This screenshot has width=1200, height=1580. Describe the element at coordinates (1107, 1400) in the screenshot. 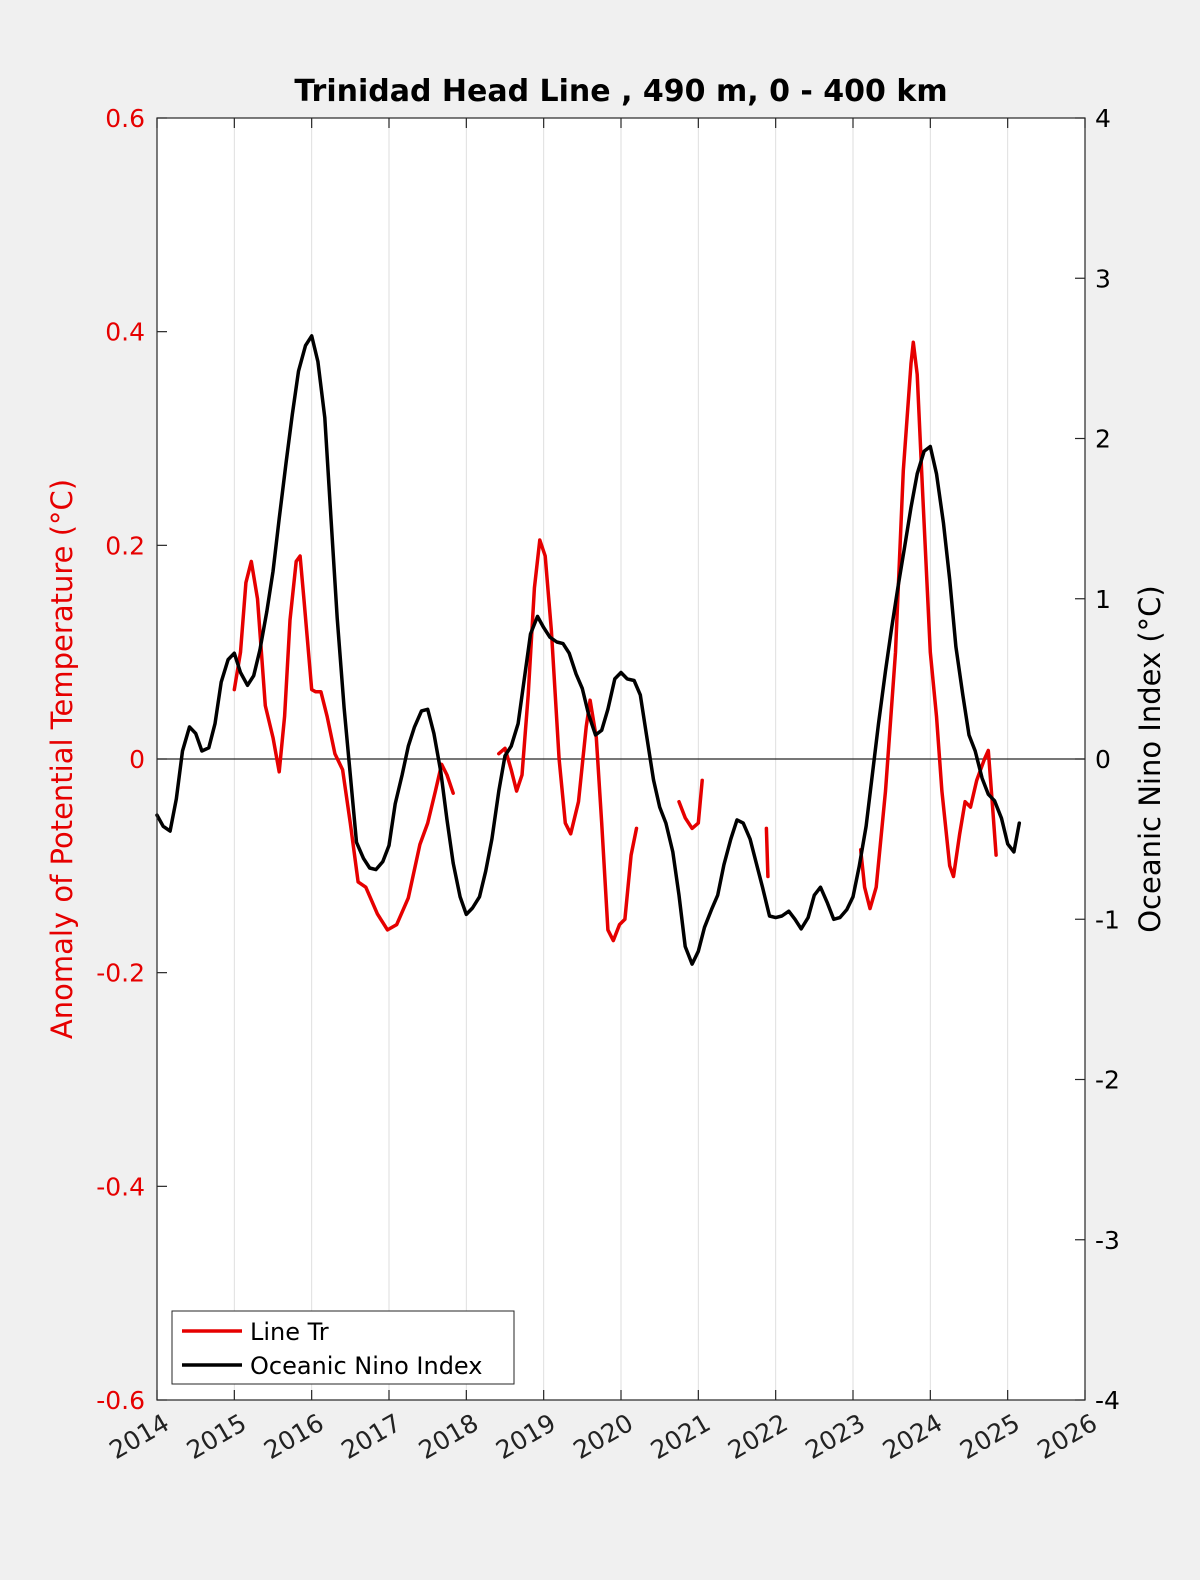

I see `y-right-tick-label: -4` at that location.